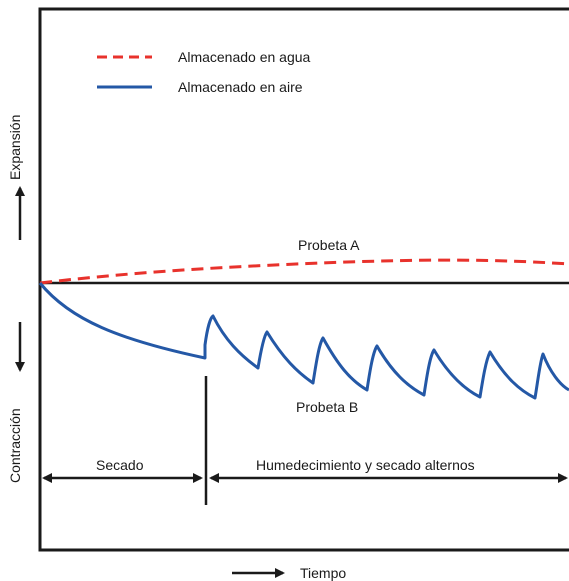 The width and height of the screenshot is (569, 581). I want to click on curve-label-probeta-b: Probeta B, so click(327, 407).